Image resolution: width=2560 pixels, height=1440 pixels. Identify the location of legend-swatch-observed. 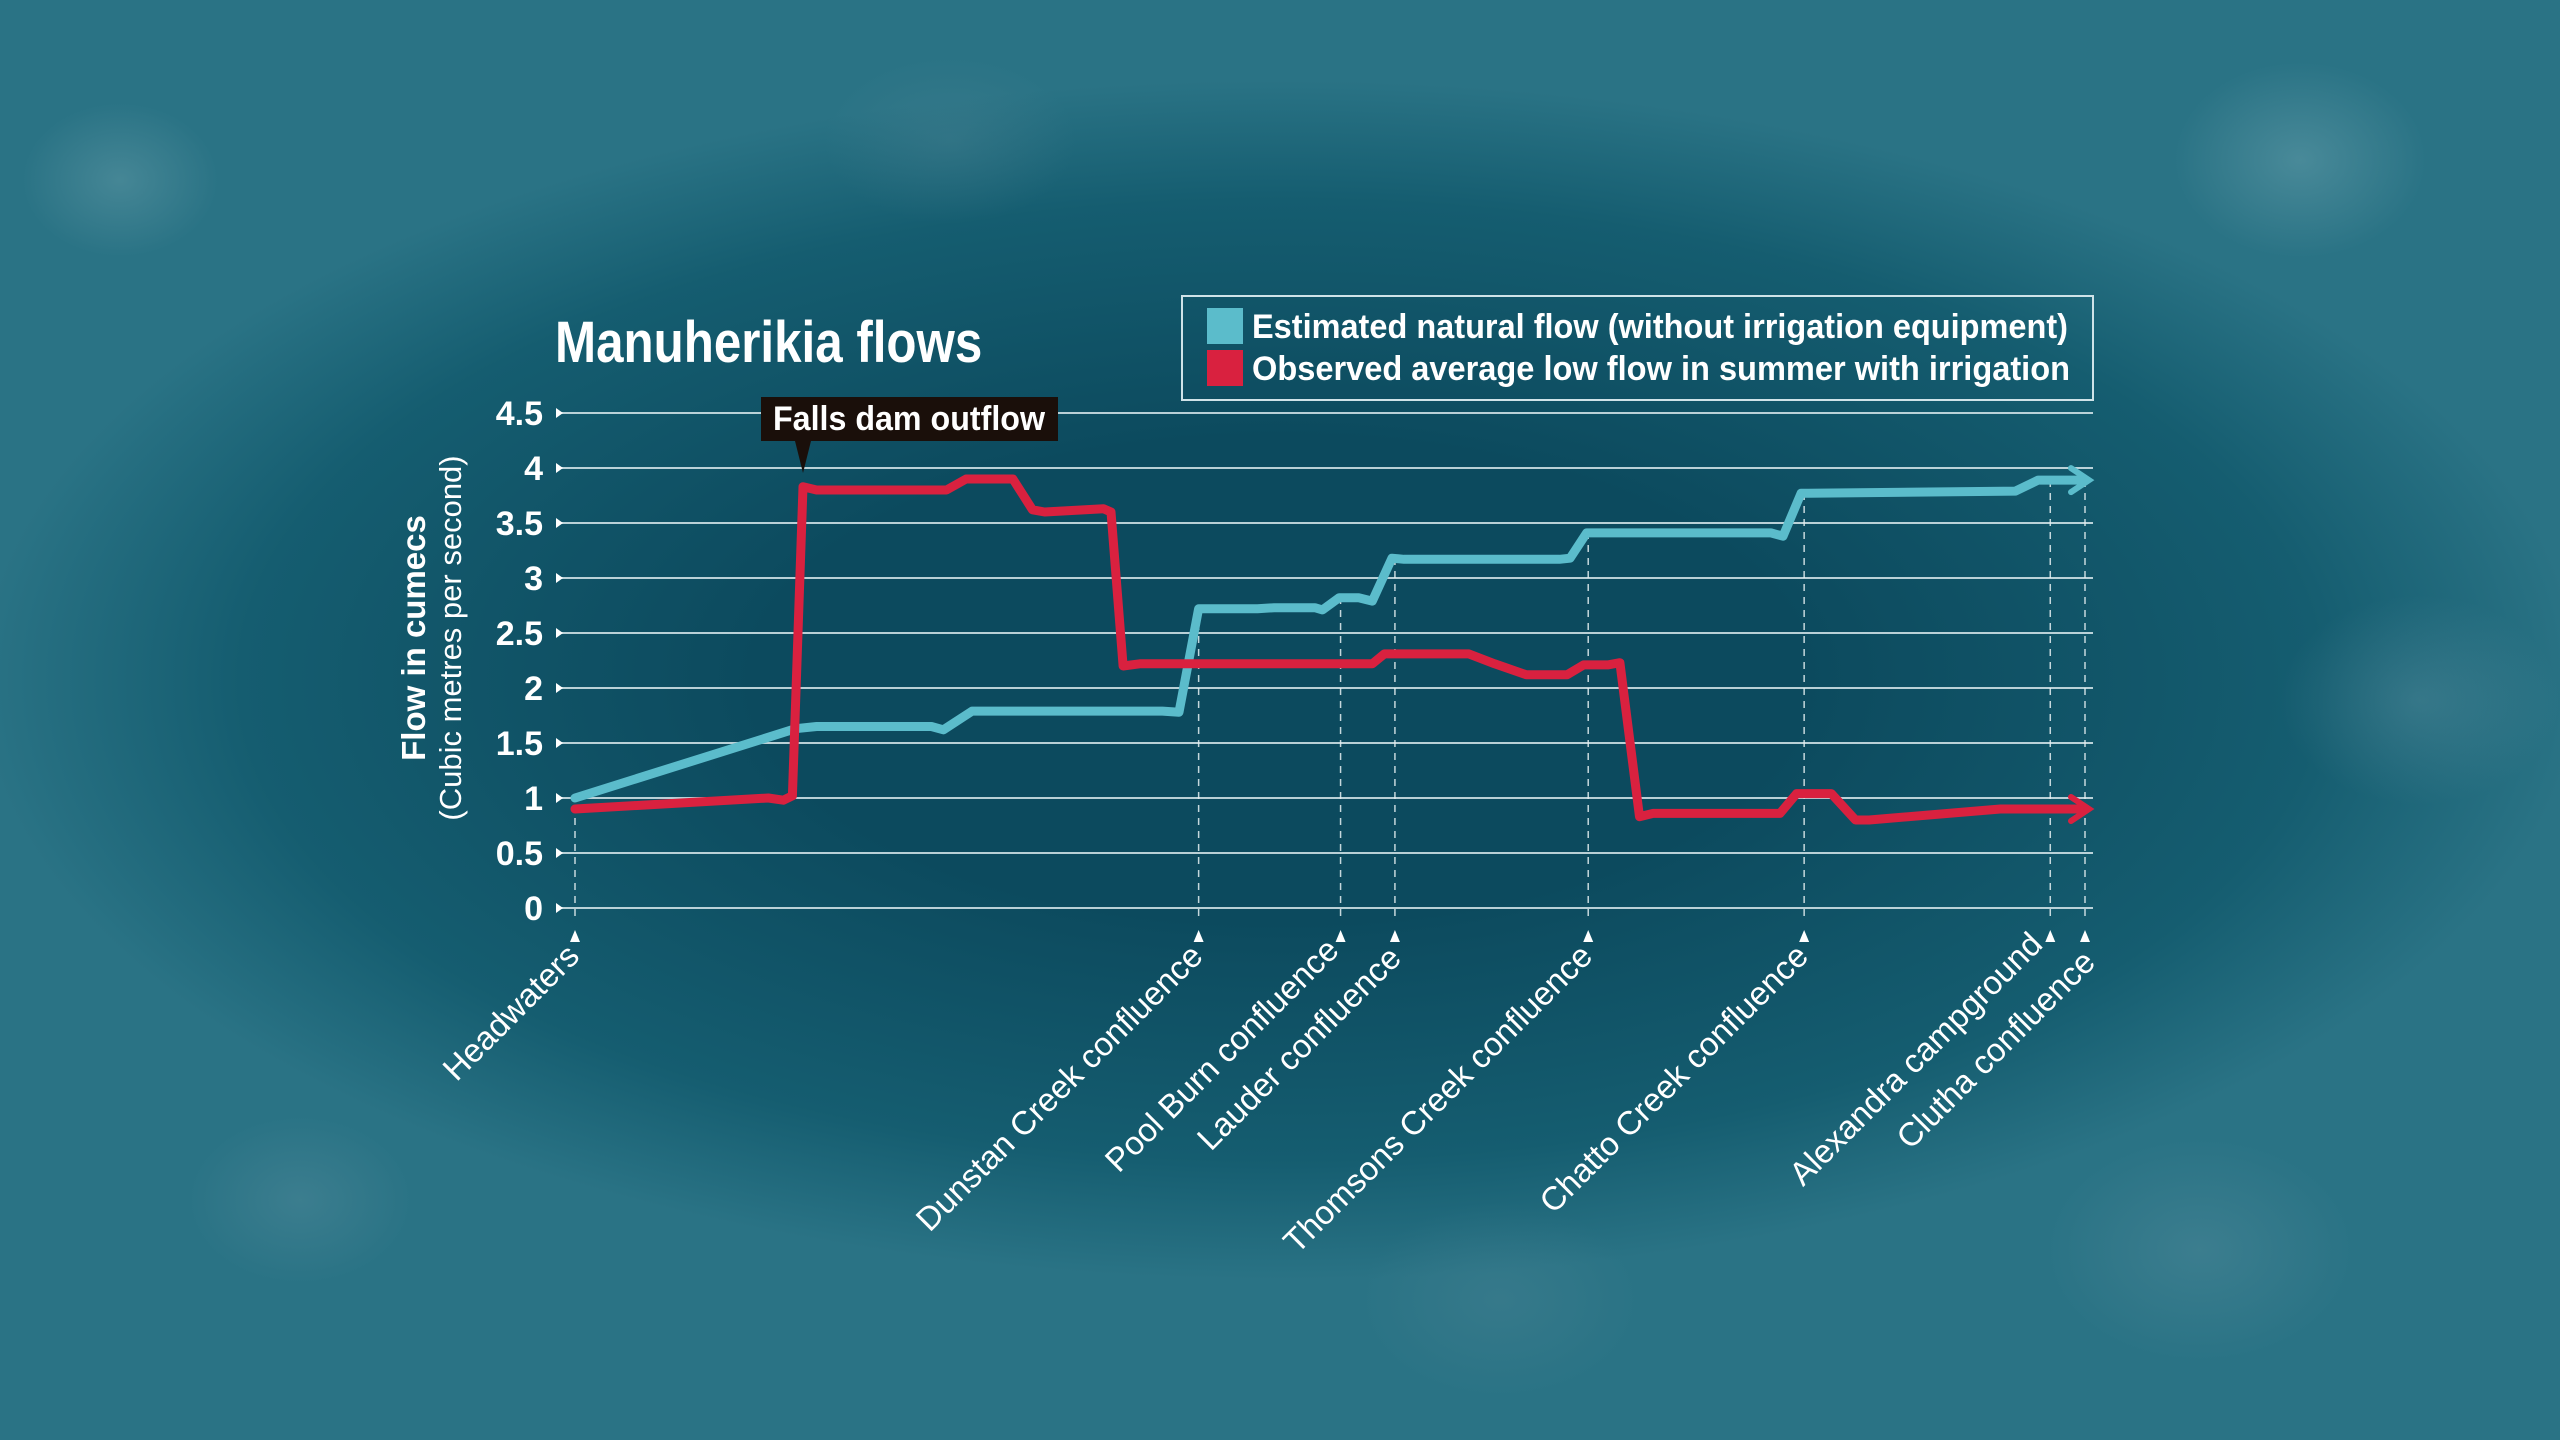
(1225, 368).